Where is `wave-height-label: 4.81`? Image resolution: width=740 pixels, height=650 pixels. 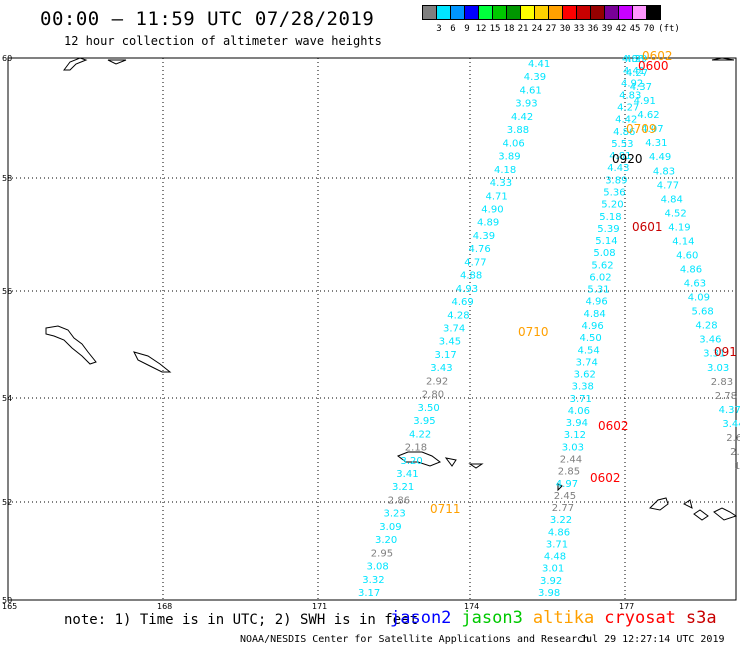 wave-height-label: 4.81 is located at coordinates (620, 156).